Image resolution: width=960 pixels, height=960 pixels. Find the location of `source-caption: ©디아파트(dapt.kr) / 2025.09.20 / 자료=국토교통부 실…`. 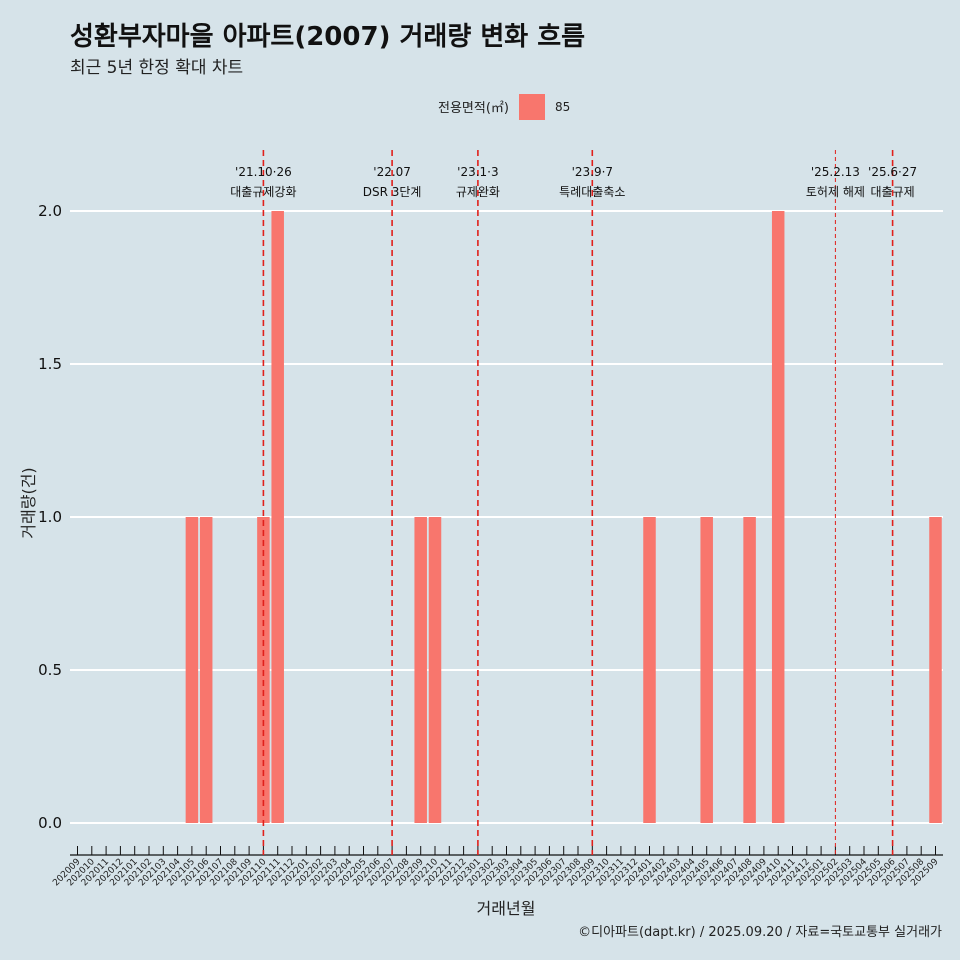

source-caption: ©디아파트(dapt.kr) / 2025.09.20 / 자료=국토교통부 실… is located at coordinates (760, 932).